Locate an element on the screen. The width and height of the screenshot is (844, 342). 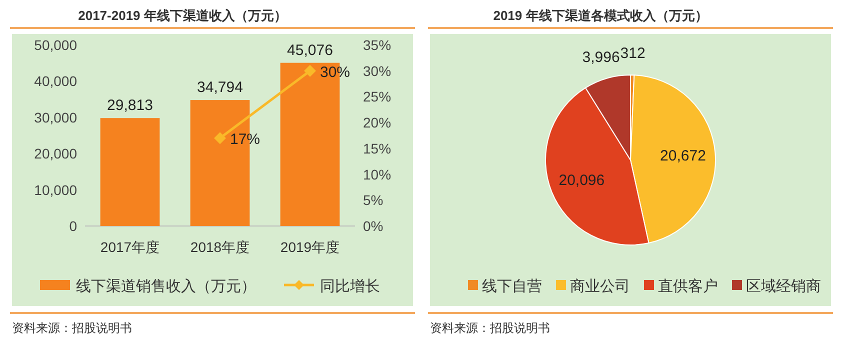
y2-tick-label: 10% is located at coordinates (377, 174).